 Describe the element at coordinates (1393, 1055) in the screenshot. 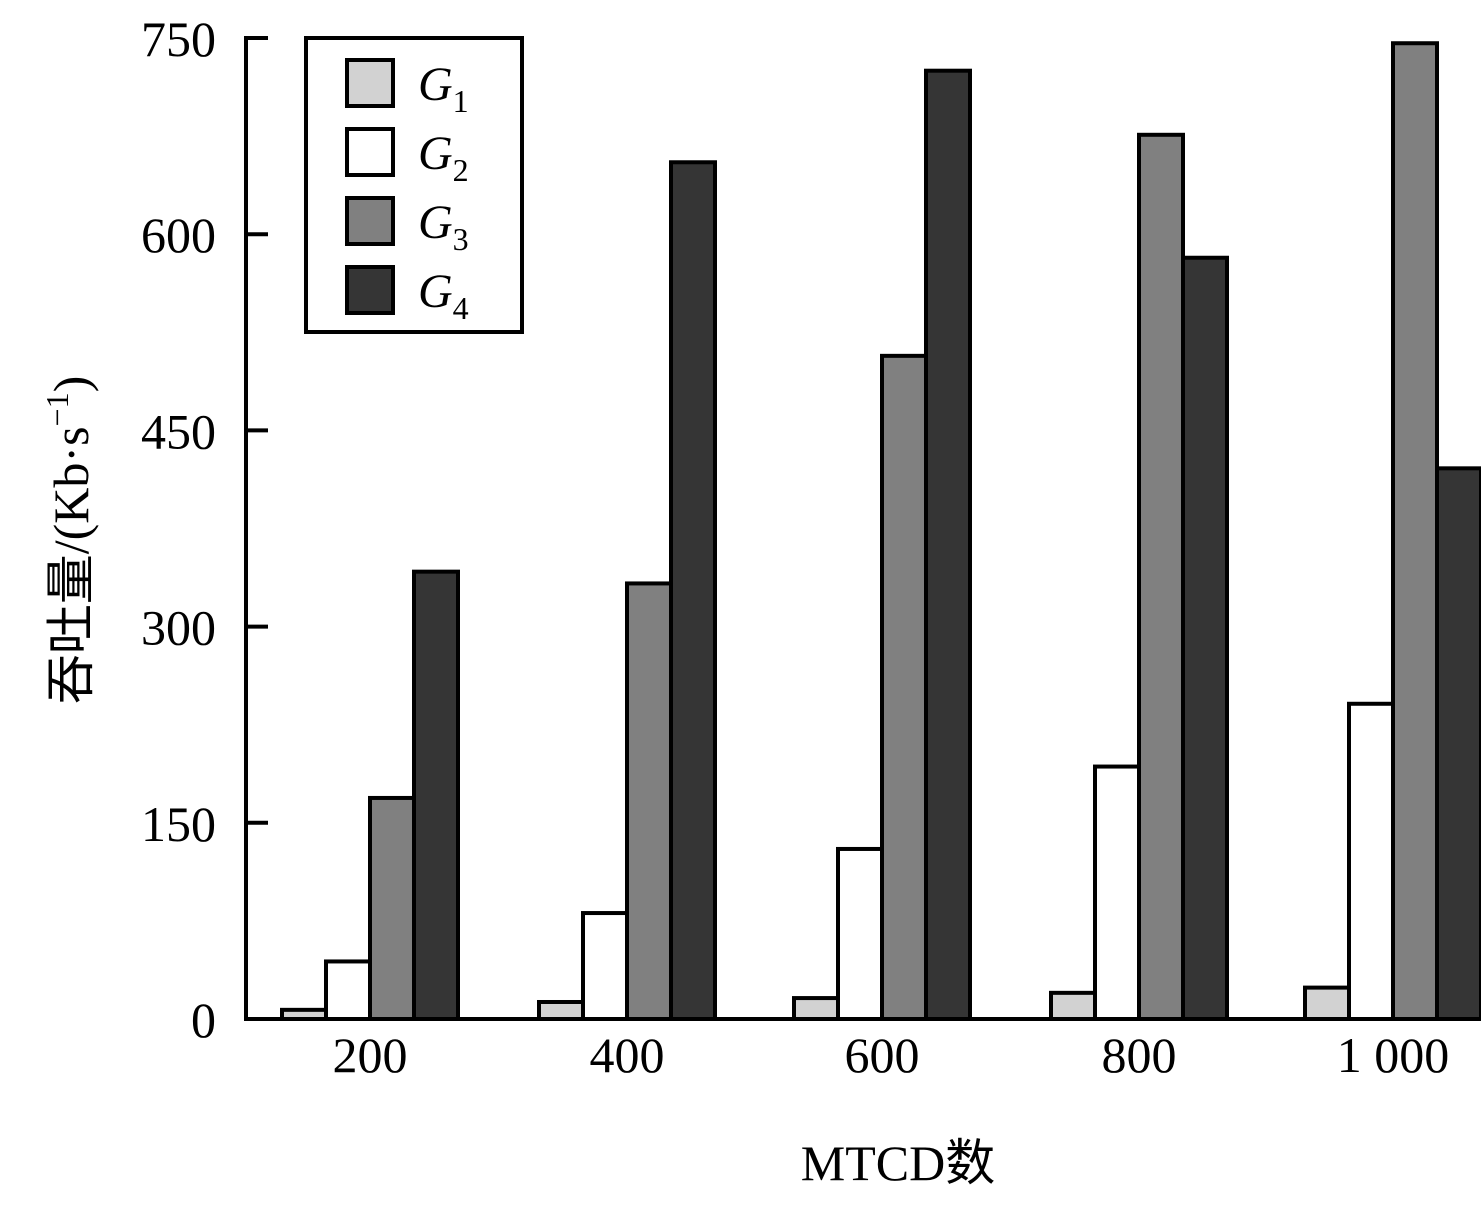

I see `x-tick-label: 1 000` at that location.